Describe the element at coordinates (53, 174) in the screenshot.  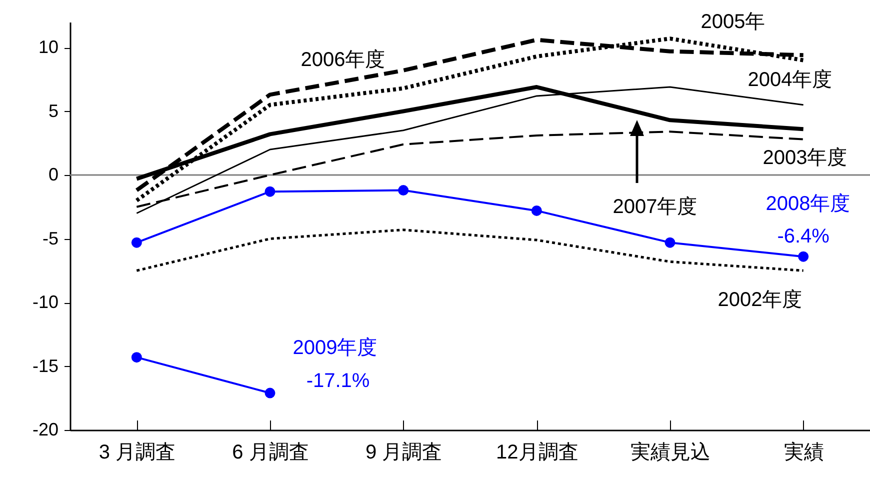
I see `y-tick-label: 0` at that location.